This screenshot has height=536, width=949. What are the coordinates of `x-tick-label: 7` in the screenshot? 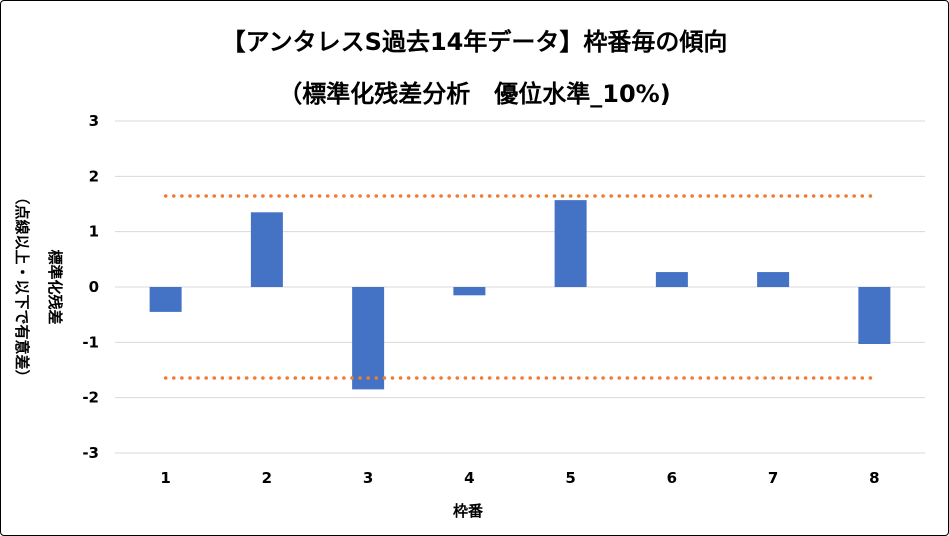 It's located at (773, 478).